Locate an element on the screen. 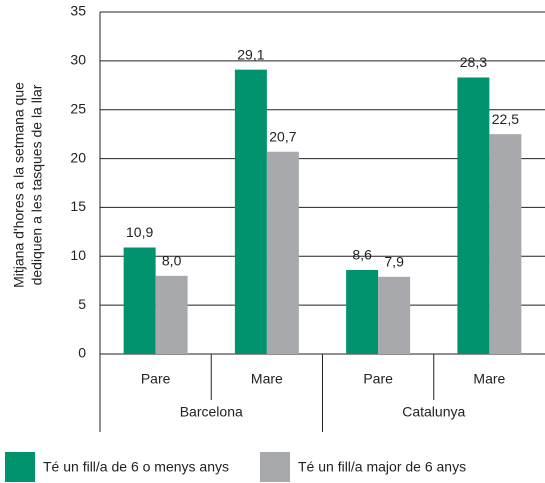  y-label-line: Mitjana d'hores a la setmana que is located at coordinates (19, 185).